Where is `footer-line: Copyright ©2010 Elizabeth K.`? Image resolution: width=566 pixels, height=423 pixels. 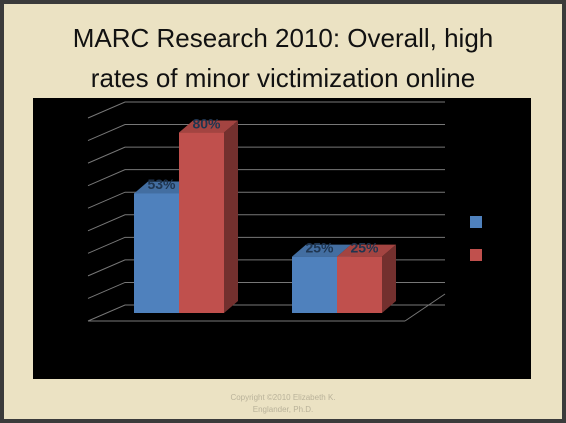
footer-line: Copyright ©2010 Elizabeth K. is located at coordinates (282, 397).